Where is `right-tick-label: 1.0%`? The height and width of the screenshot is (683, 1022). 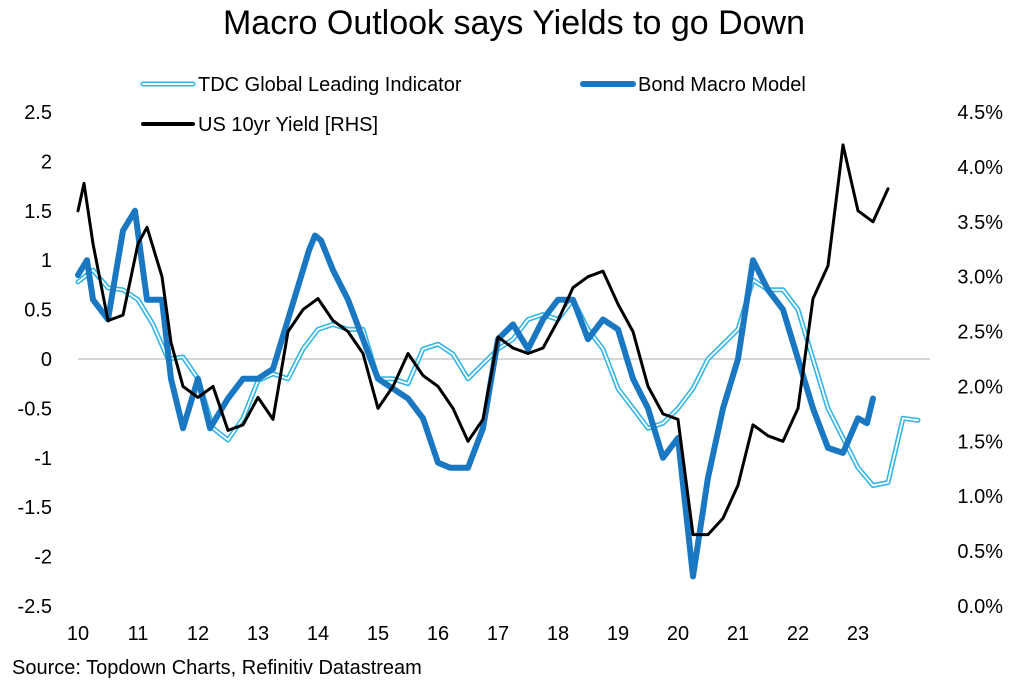 right-tick-label: 1.0% is located at coordinates (980, 497).